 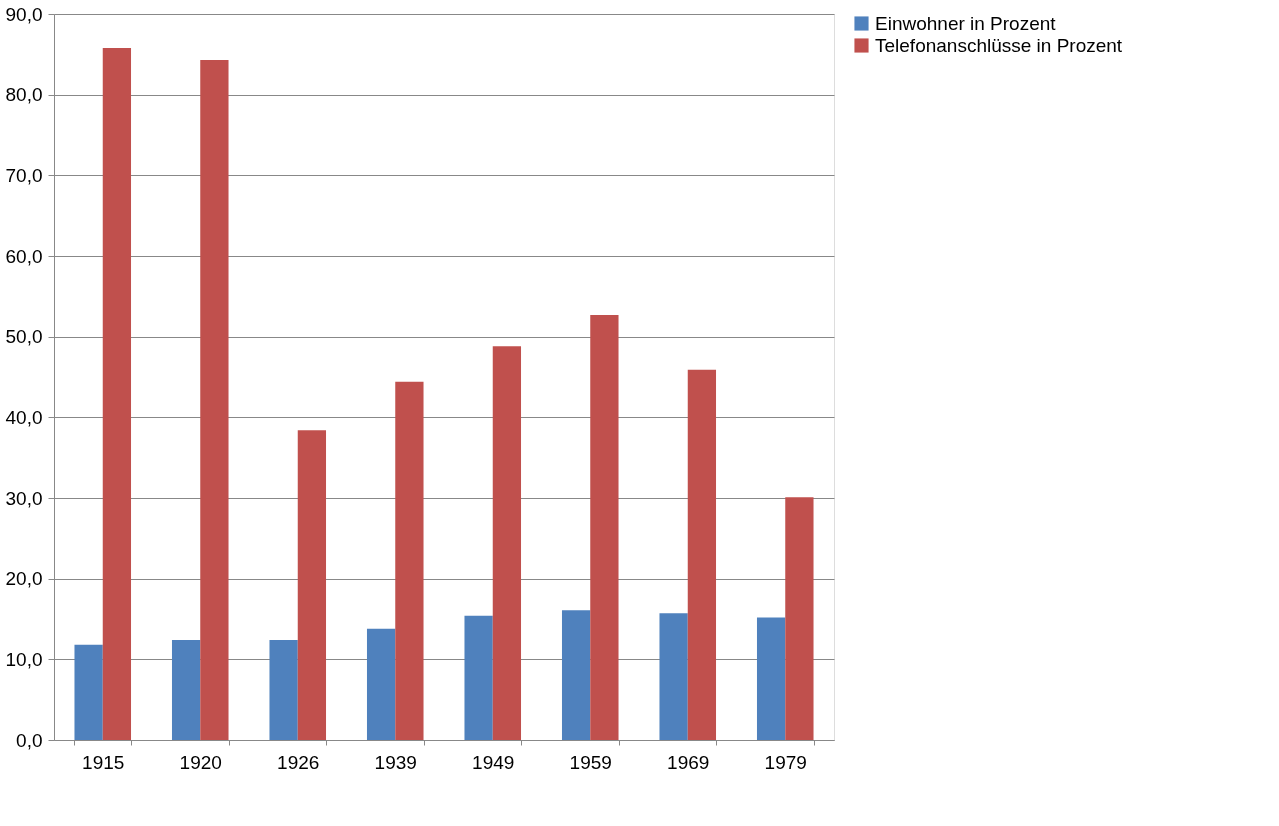 What do you see at coordinates (298, 762) in the screenshot?
I see `x-tick-label: 1926` at bounding box center [298, 762].